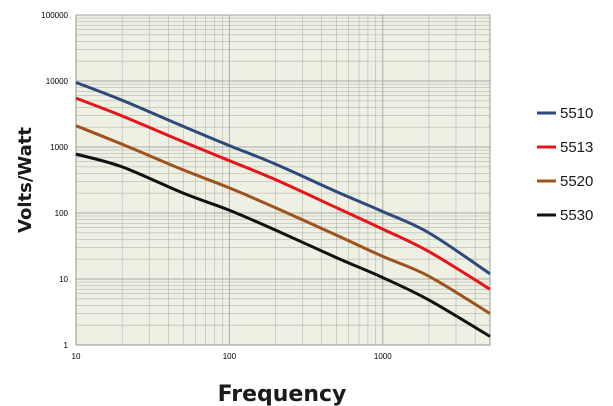 The image size is (613, 406). Describe the element at coordinates (54, 180) in the screenshot. I see `y-tick-labels: 1 10 100 1000 10000 100000` at that location.